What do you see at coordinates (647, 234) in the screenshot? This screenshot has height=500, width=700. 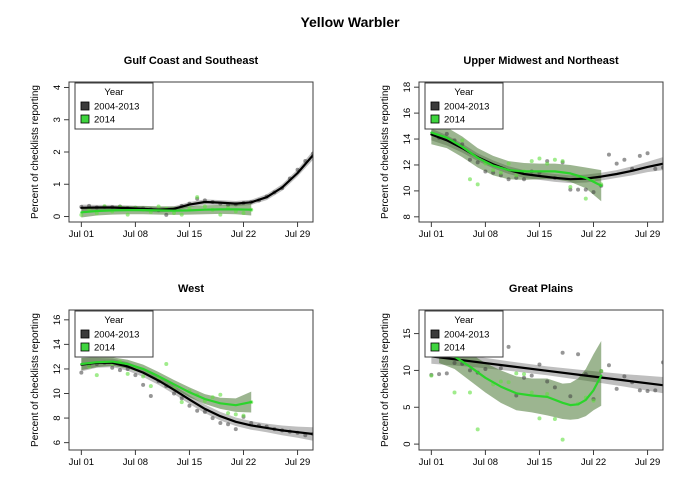 I see `x-tick-label: Jul 29` at bounding box center [647, 234].